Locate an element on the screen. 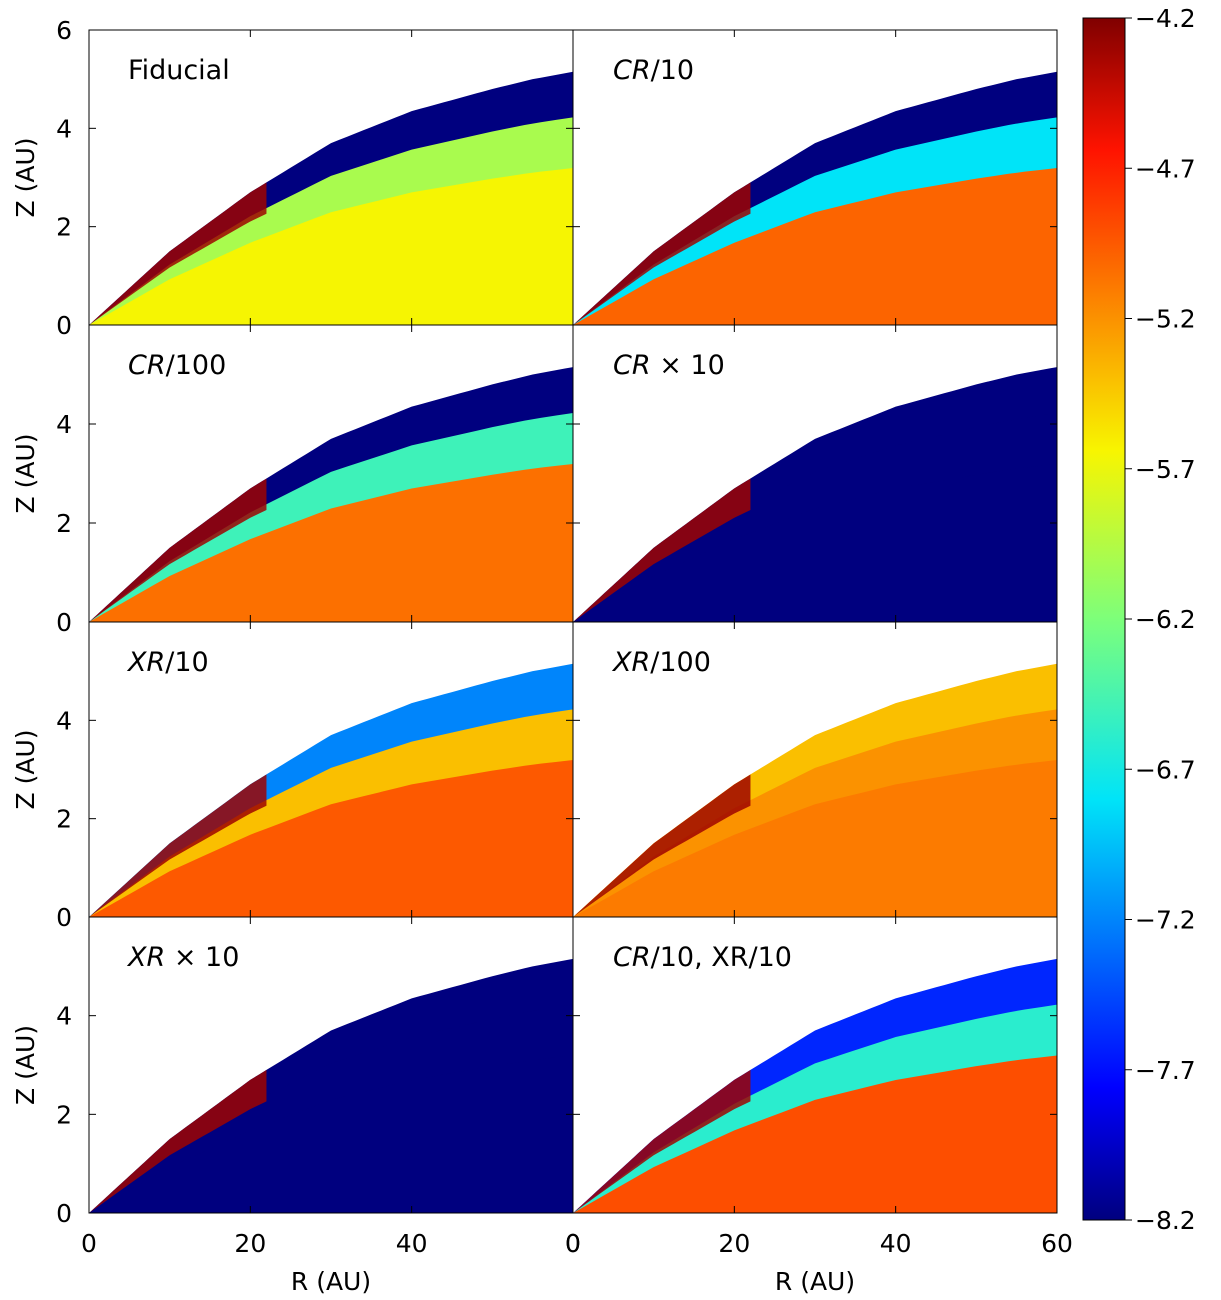 This screenshot has width=1221, height=1300. panel-7: XR × 10 is located at coordinates (331, 1065).